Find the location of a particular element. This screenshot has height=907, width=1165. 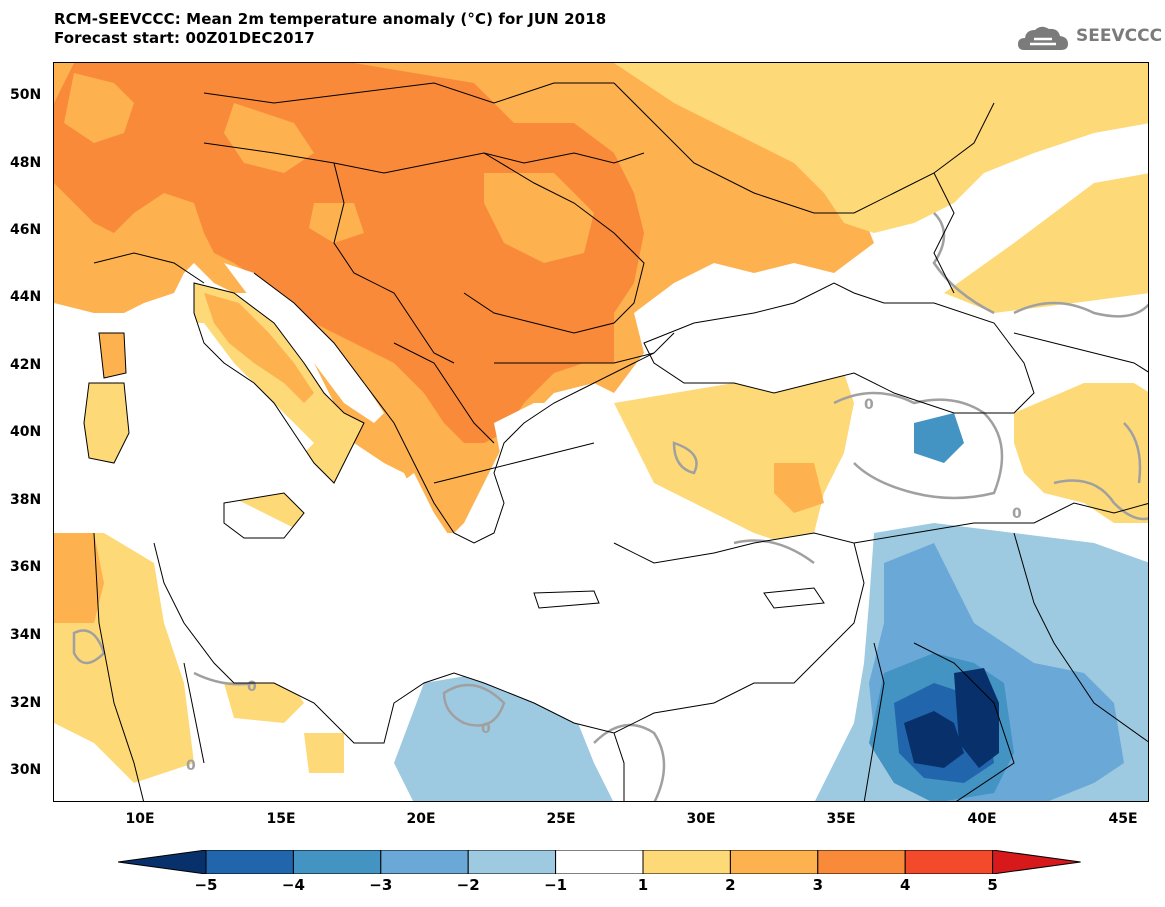

colorbar-label: −3 is located at coordinates (381, 885).